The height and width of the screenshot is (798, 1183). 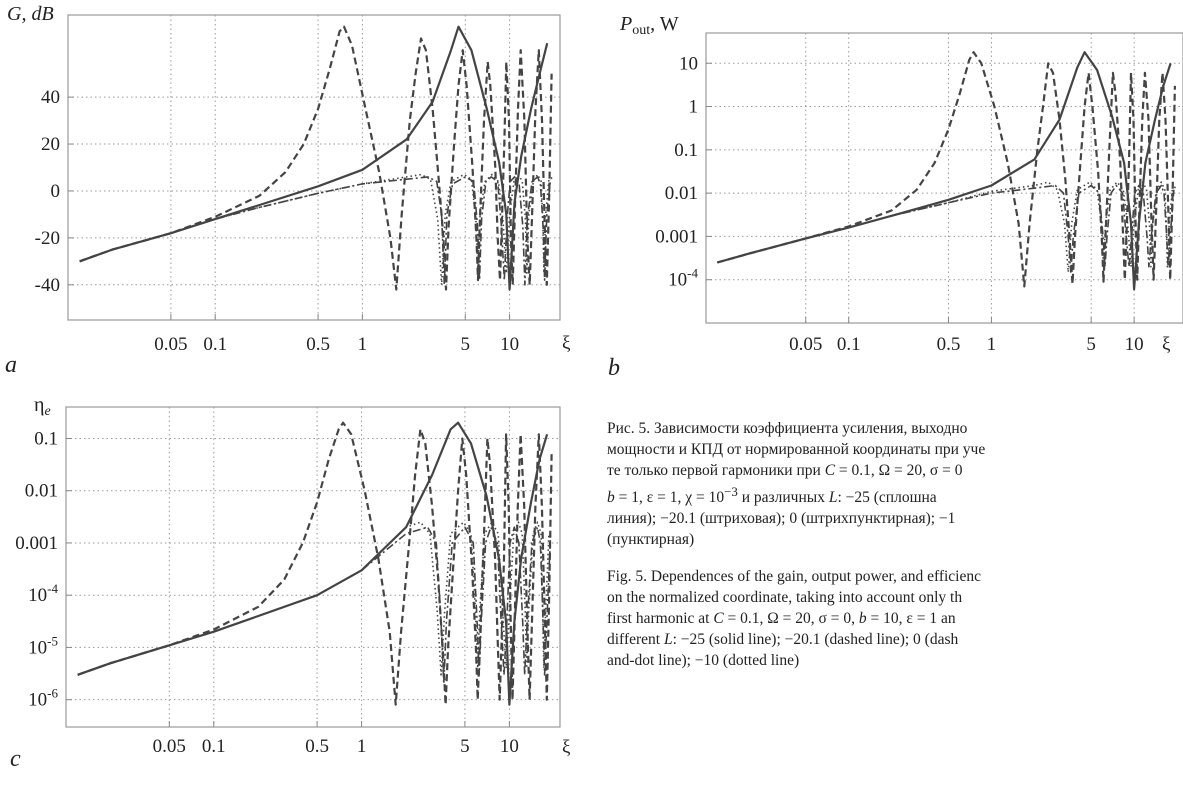 I want to click on caption-symbol: b, so click(x=611, y=498).